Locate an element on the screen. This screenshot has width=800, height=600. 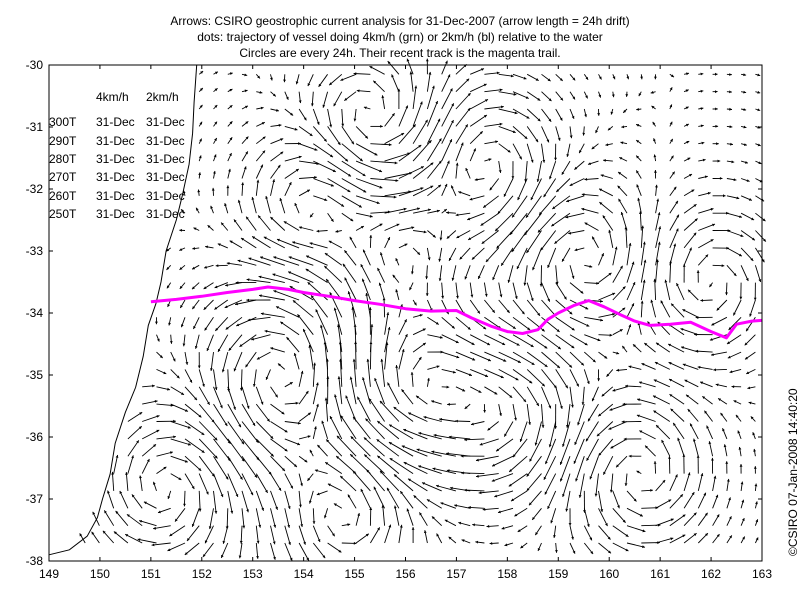
legend-date-2kmh: 31-Dec is located at coordinates (165, 122).